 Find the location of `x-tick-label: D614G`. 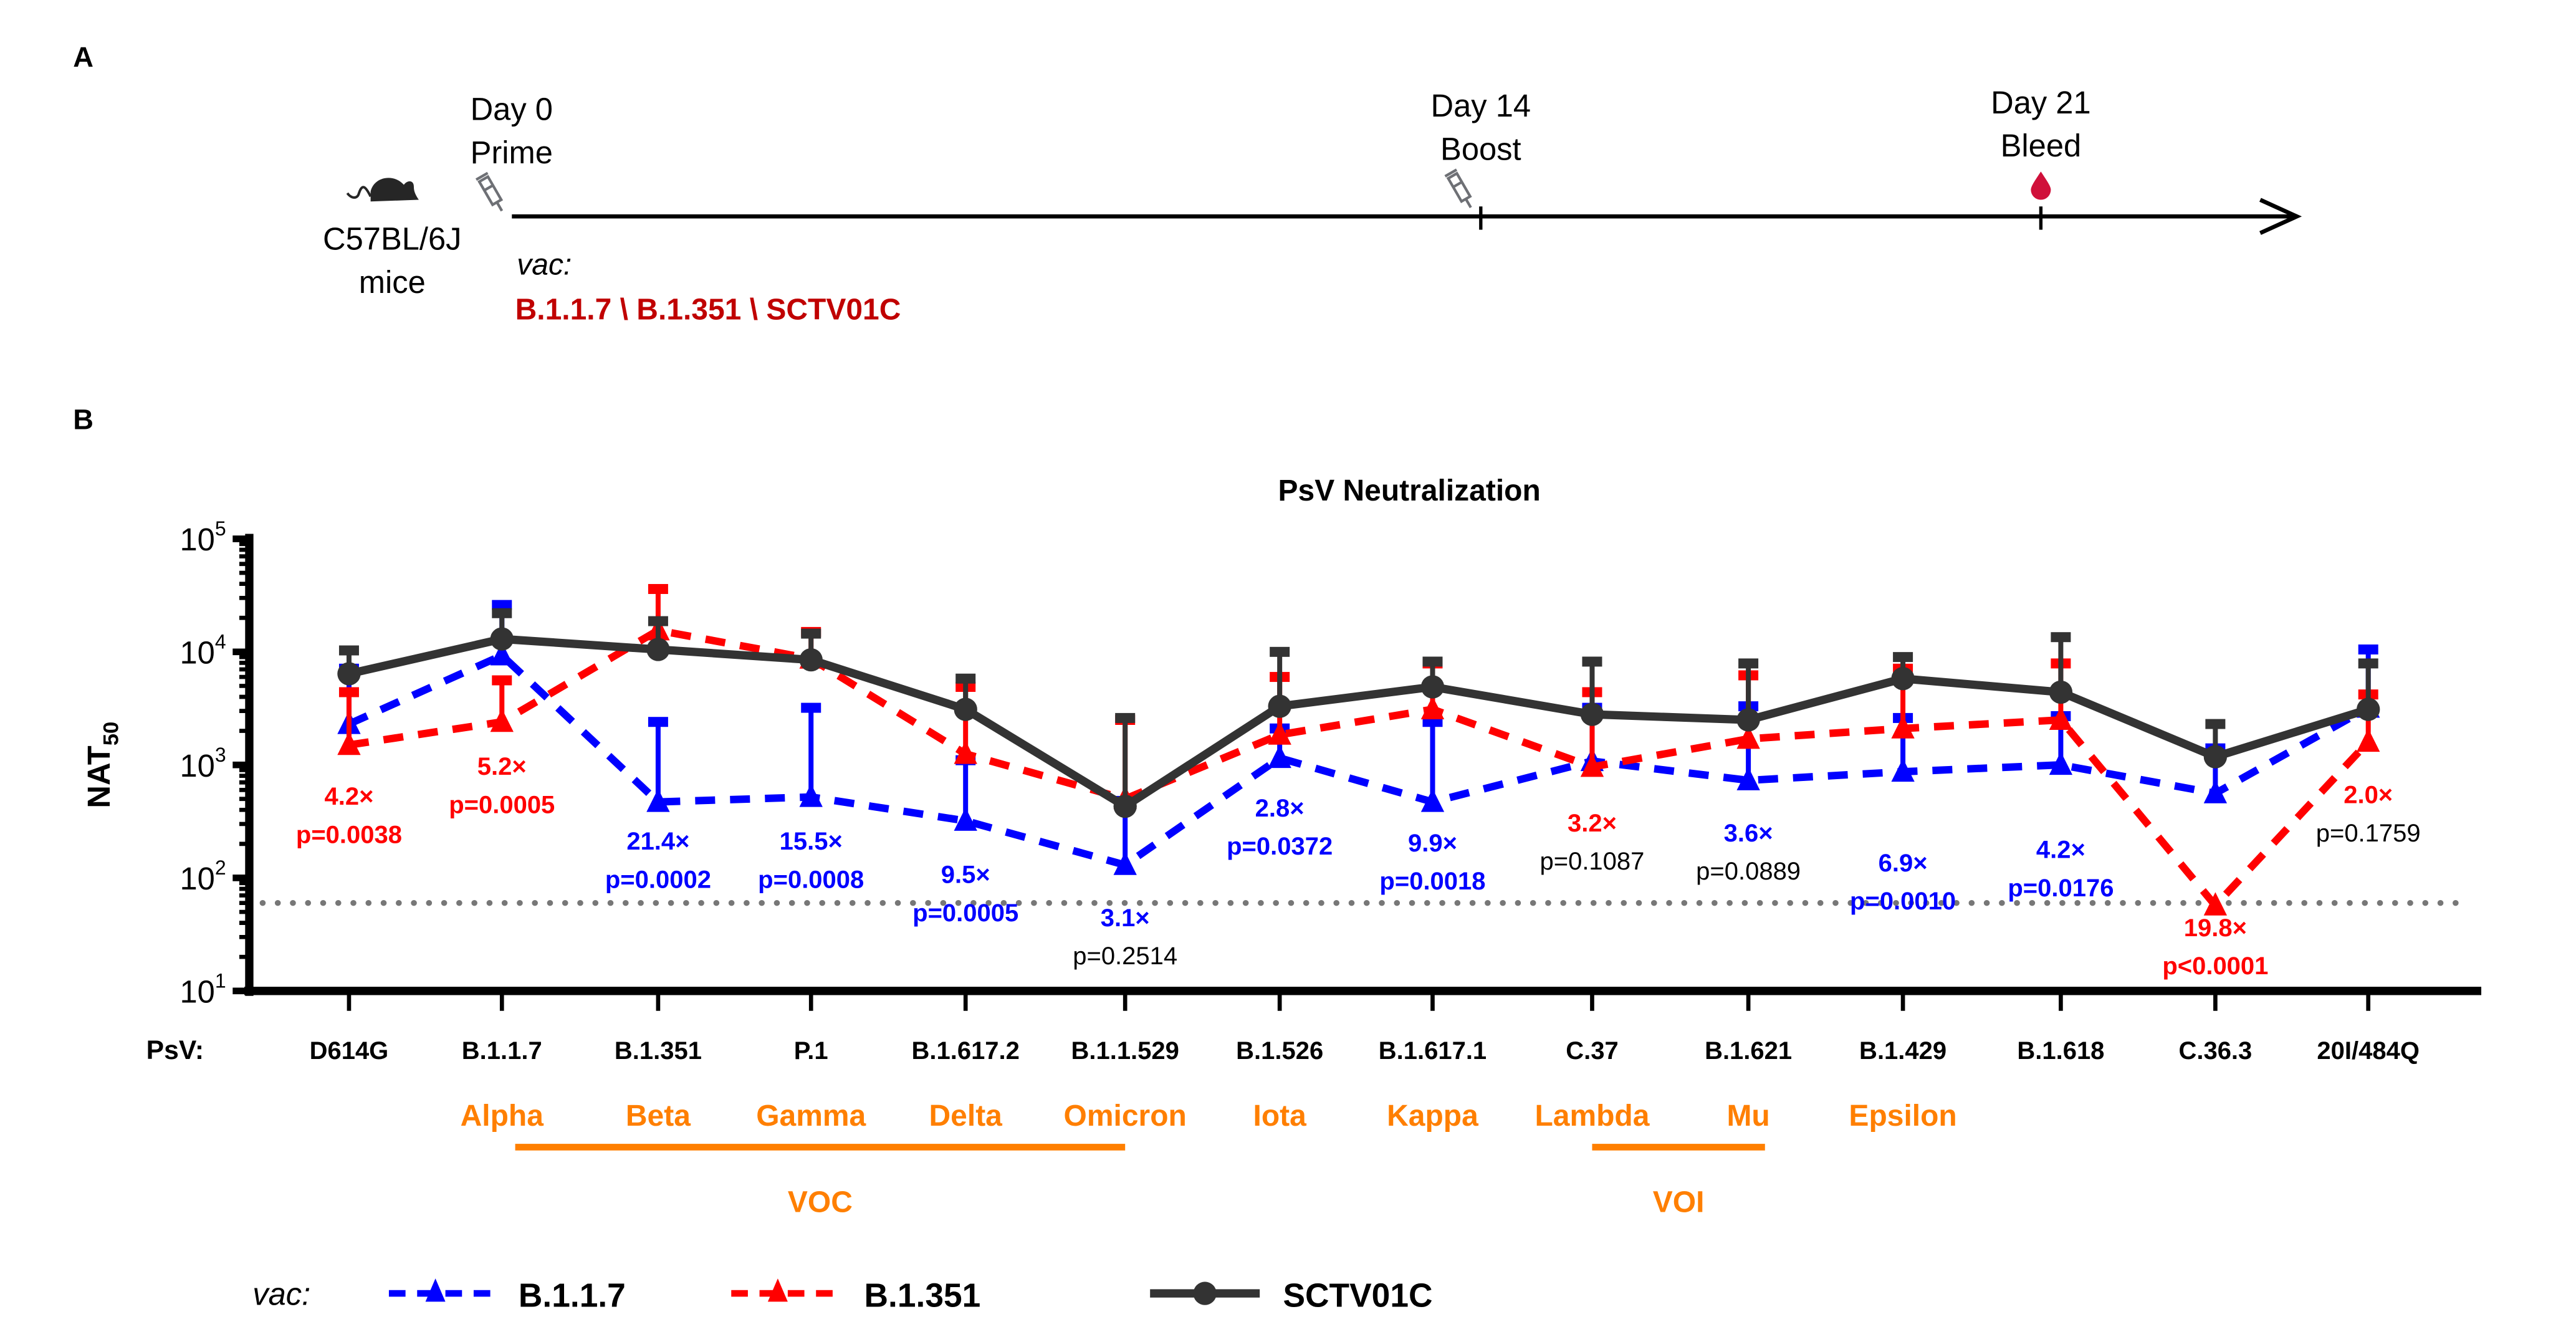

x-tick-label: D614G is located at coordinates (350, 1051).